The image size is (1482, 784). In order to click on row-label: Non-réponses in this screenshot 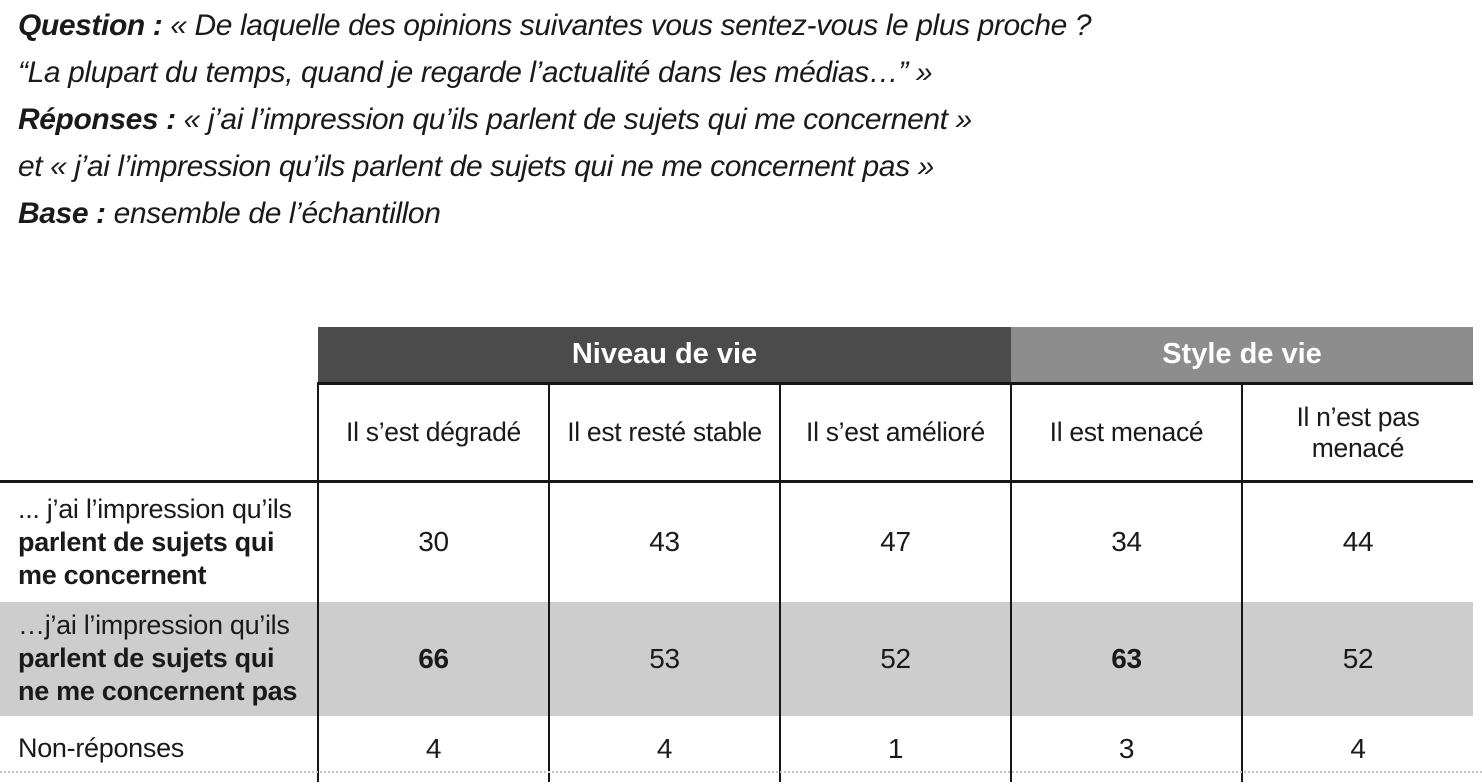, I will do `click(159, 749)`.